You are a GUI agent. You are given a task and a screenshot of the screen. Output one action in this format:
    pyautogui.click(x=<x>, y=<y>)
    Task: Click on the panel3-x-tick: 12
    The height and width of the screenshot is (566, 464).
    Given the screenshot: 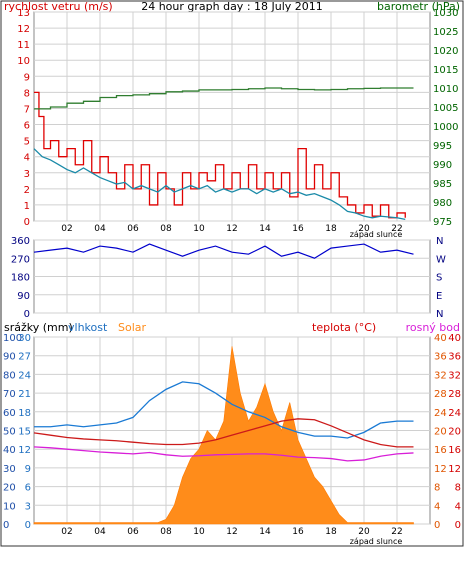 What is the action you would take?
    pyautogui.click(x=231, y=532)
    